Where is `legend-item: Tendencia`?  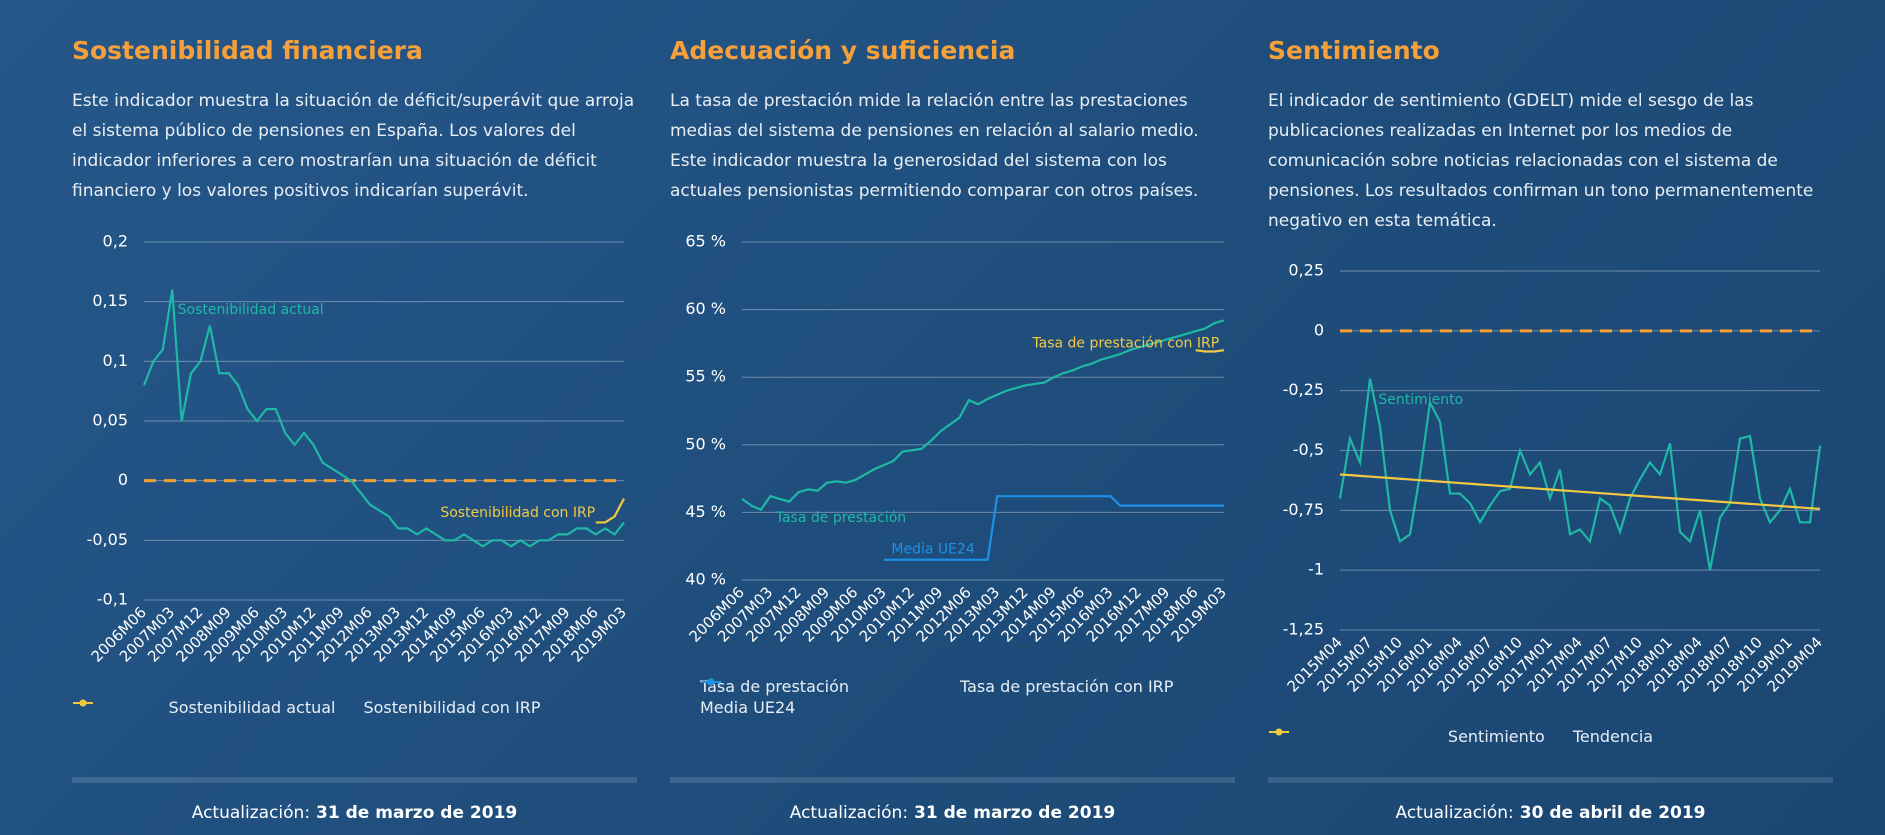 legend-item: Tendencia is located at coordinates (1461, 736).